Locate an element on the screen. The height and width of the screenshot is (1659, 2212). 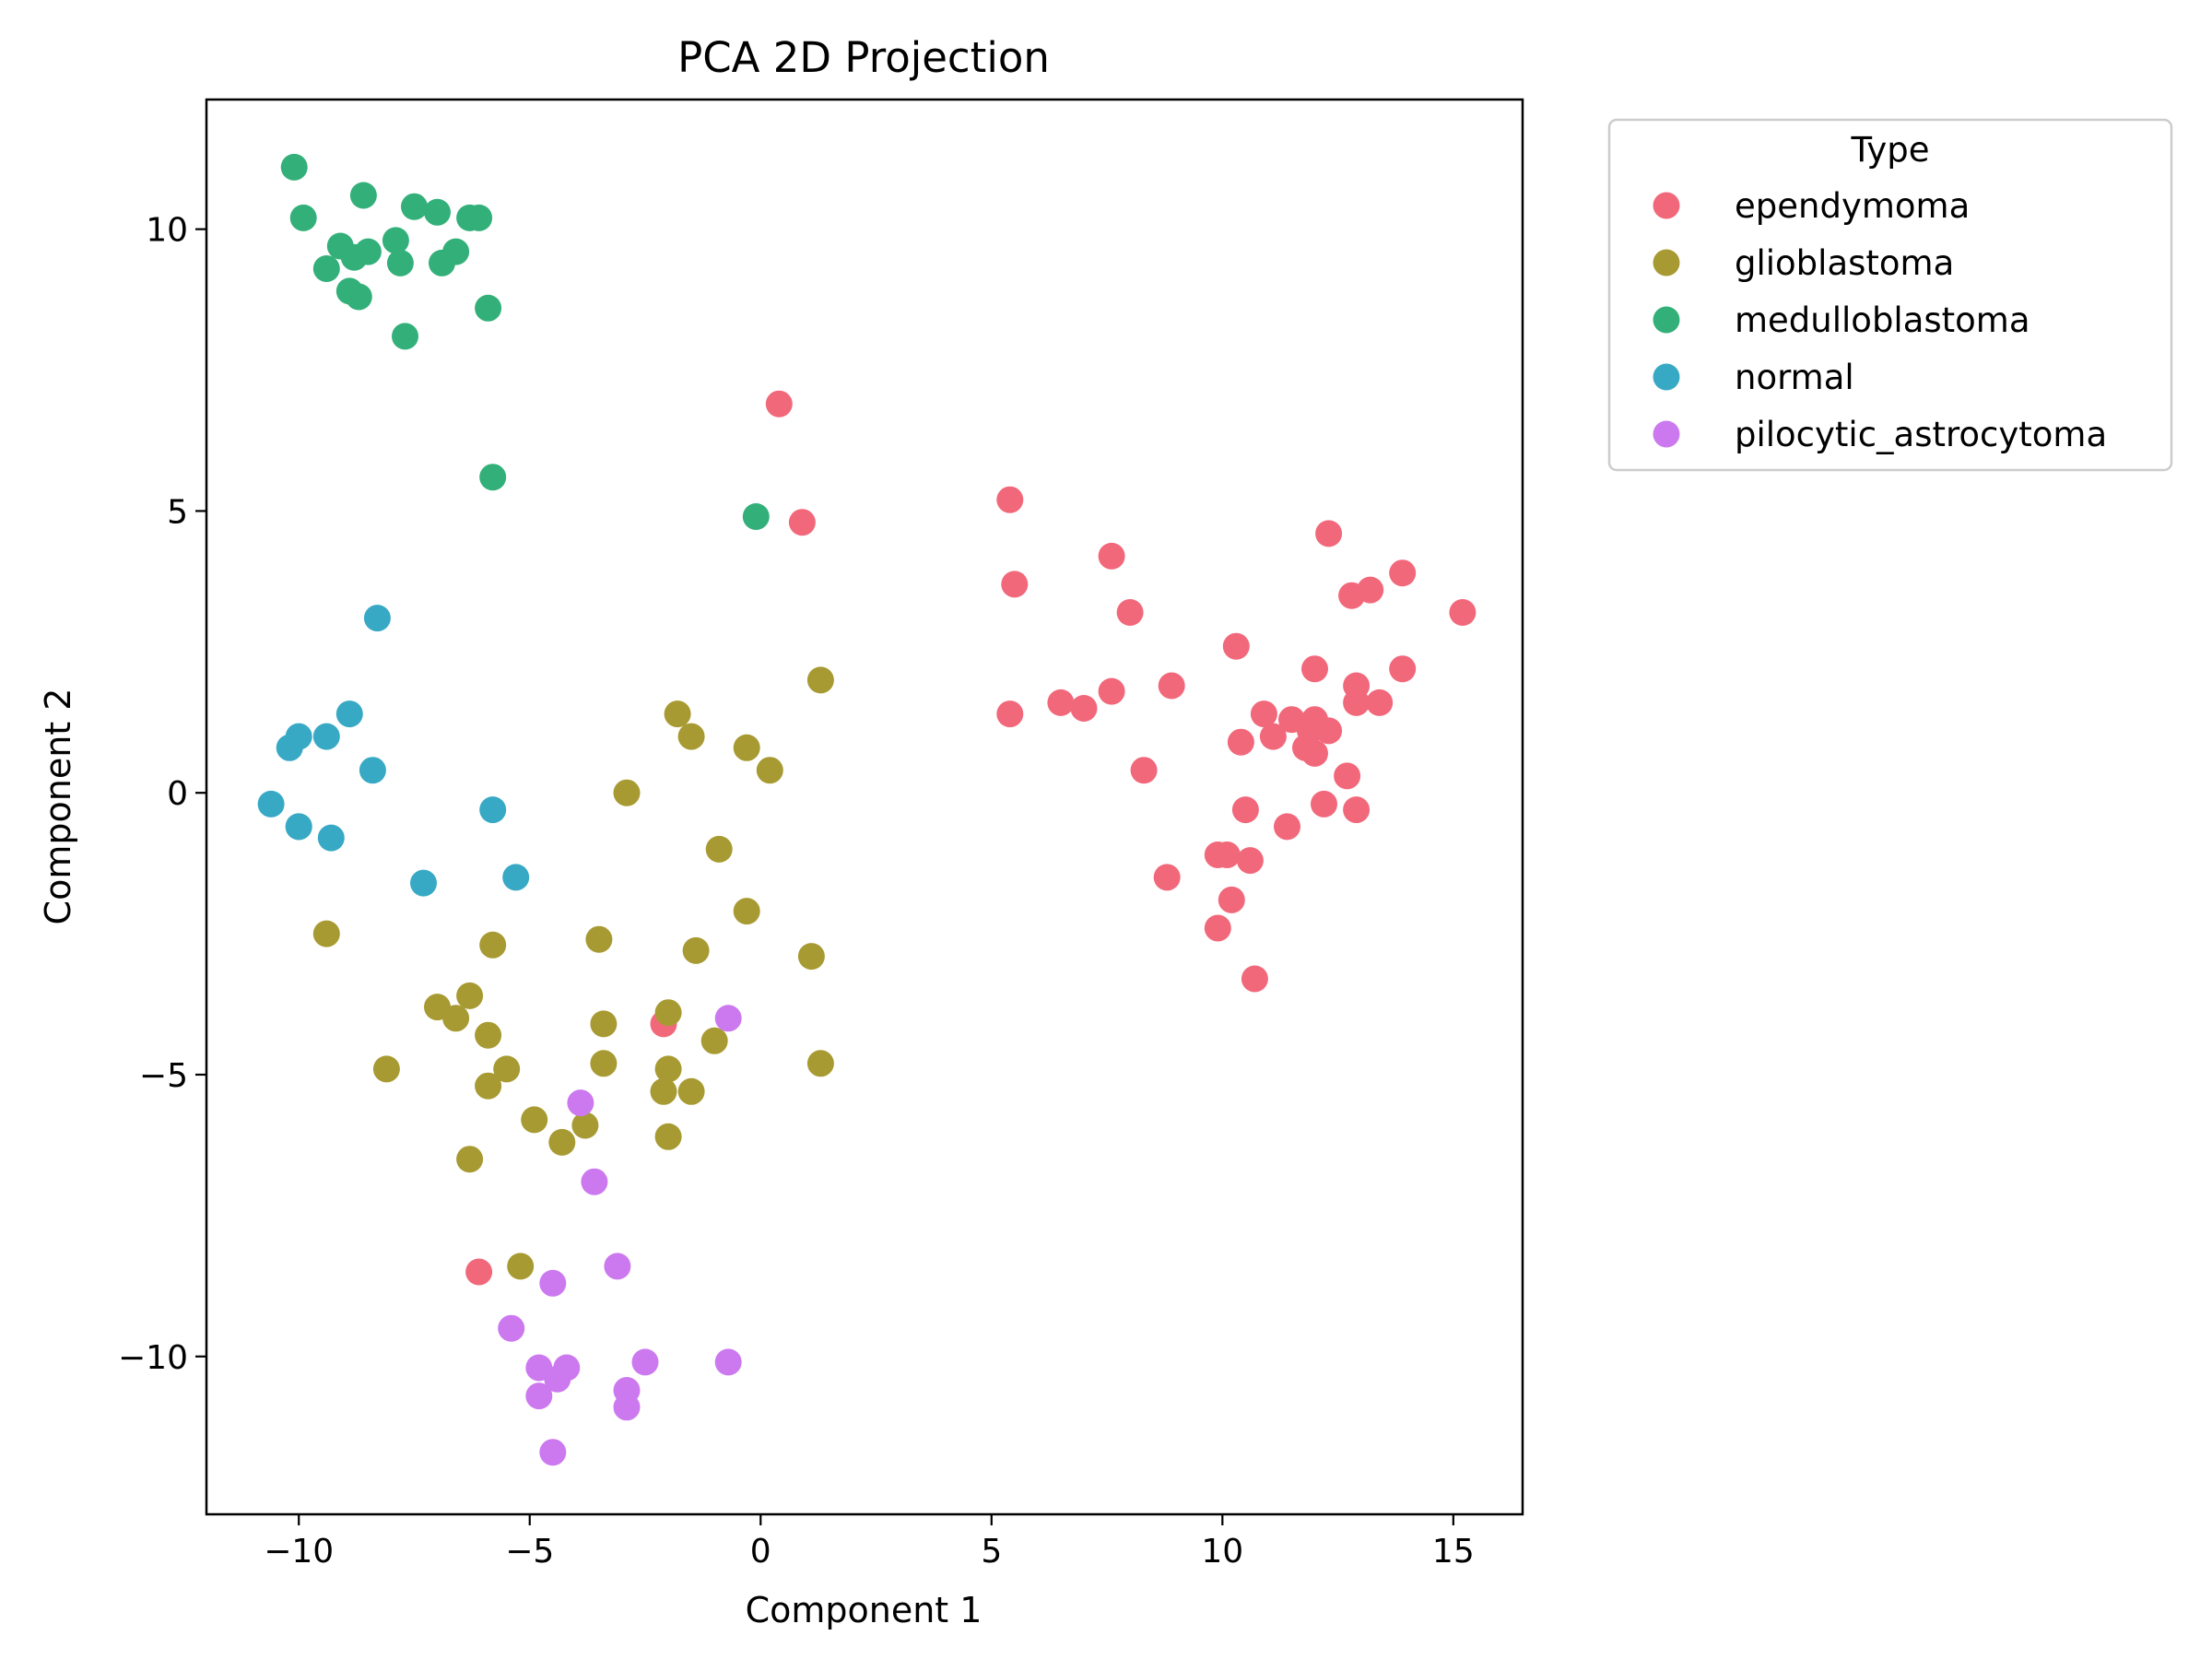
x-tick-label: 10 is located at coordinates (1222, 1552).